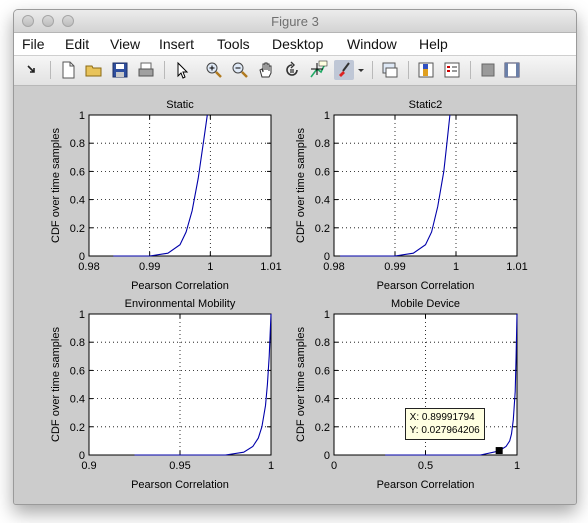 The image size is (588, 523). I want to click on menu-edit: Edit, so click(77, 44).